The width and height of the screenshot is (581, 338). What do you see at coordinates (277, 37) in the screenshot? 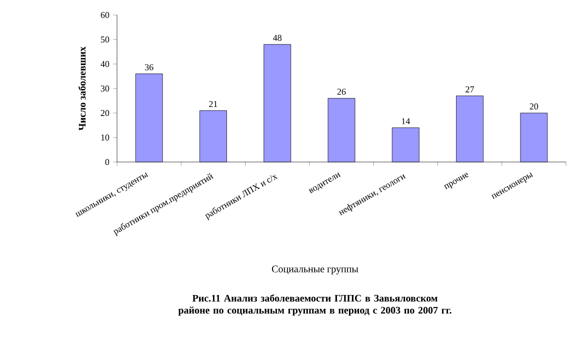
I see `data-label: 48` at bounding box center [277, 37].